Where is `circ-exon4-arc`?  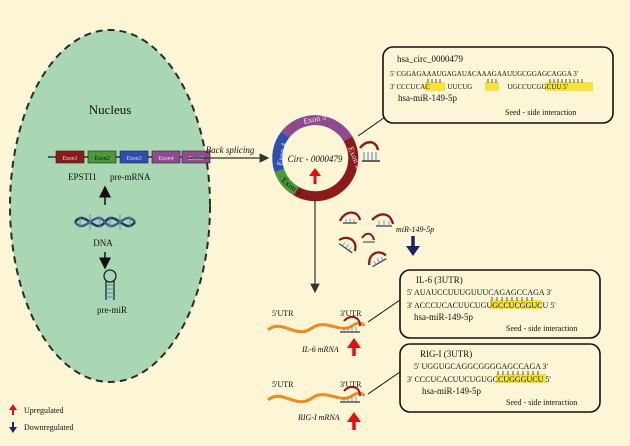
circ-exon4-arc is located at coordinates (281, 152).